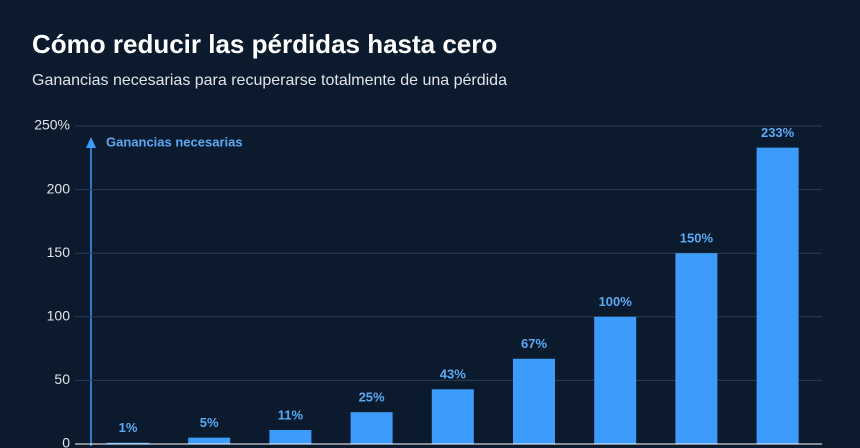  Describe the element at coordinates (264, 44) in the screenshot. I see `chart-title: Cómo reducir las pérdidas hasta cero` at that location.